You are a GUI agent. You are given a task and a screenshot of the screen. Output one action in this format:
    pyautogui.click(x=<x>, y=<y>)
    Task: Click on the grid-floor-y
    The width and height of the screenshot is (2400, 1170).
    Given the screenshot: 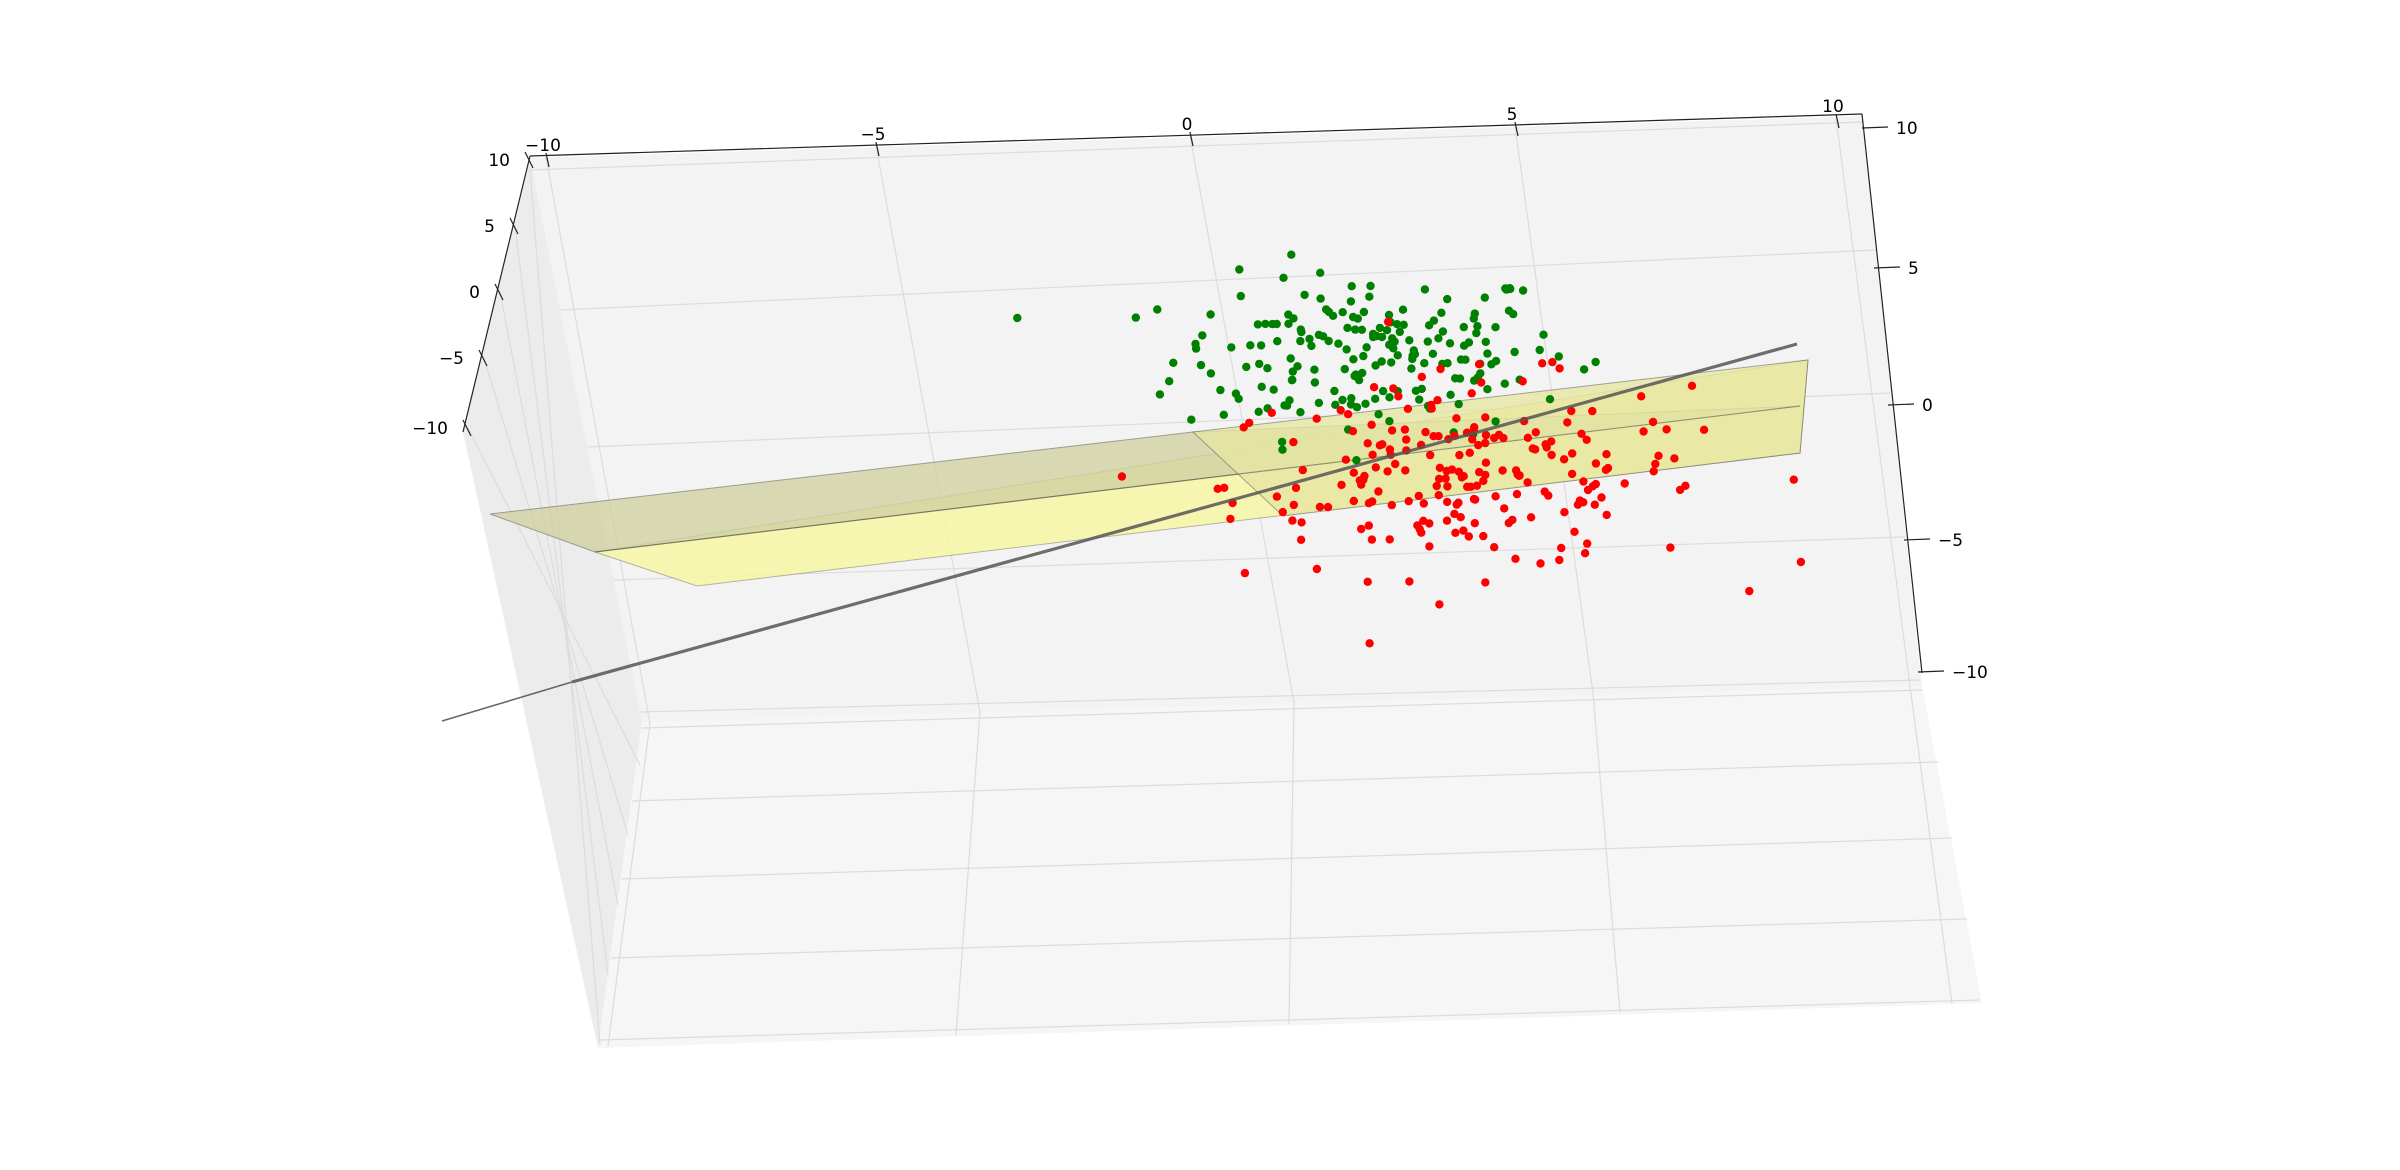 What is the action you would take?
    pyautogui.click(x=1287, y=858)
    